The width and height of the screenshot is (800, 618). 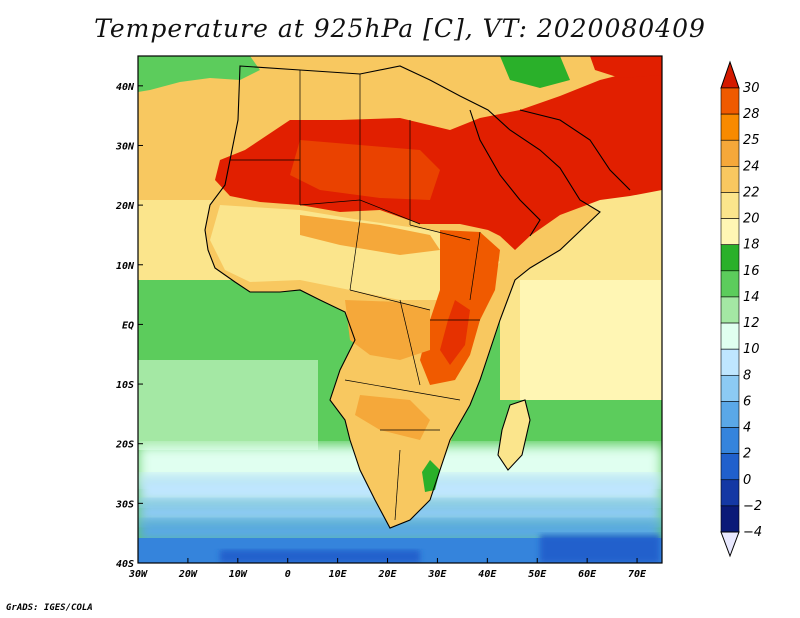 I want to click on y-tick-label: 10N, so click(x=125, y=266).